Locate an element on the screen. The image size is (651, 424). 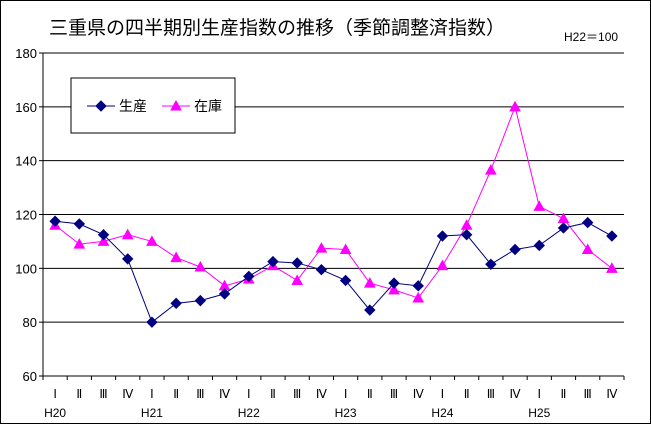
y-tick-label-100: 100 is located at coordinates (26, 268).